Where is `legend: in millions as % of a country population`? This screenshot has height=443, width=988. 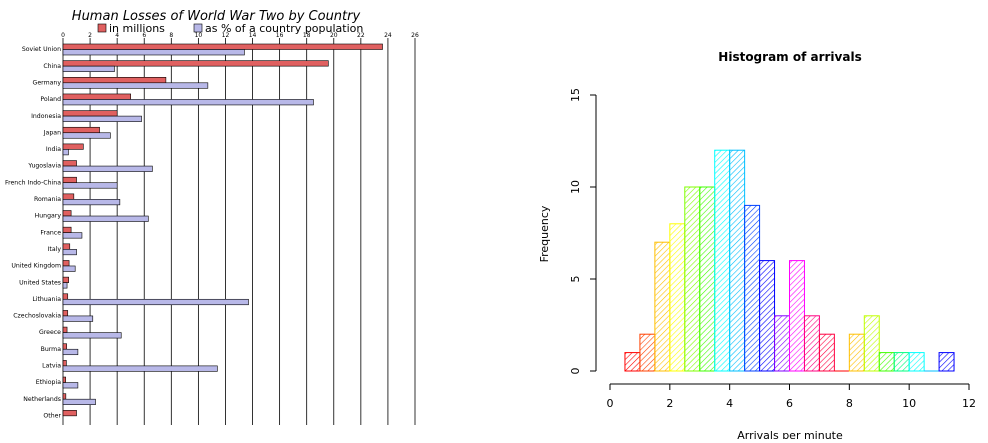 legend: in millions as % of a country population is located at coordinates (230, 28).